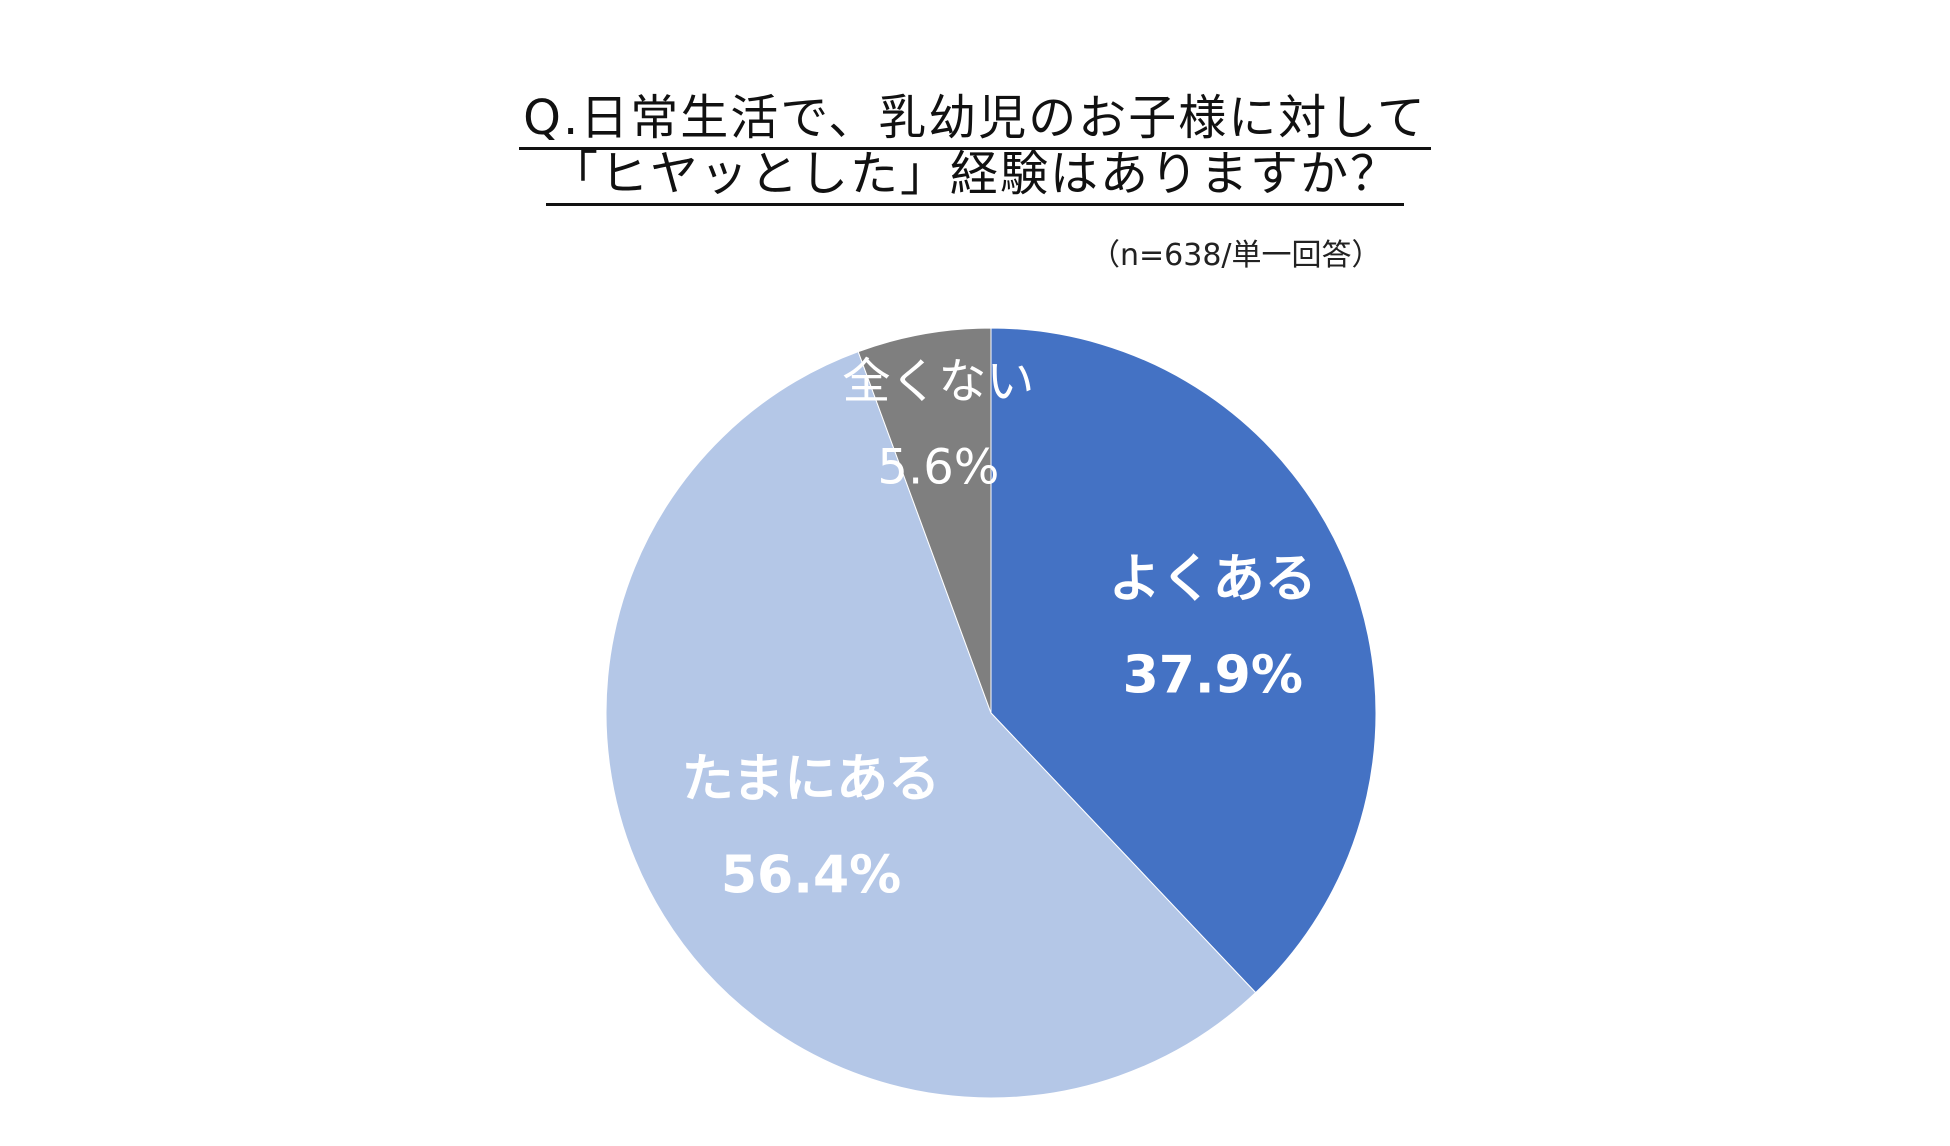 The width and height of the screenshot is (1950, 1146). Describe the element at coordinates (1213, 580) in the screenshot. I see `slice-label-1: よくある` at that location.